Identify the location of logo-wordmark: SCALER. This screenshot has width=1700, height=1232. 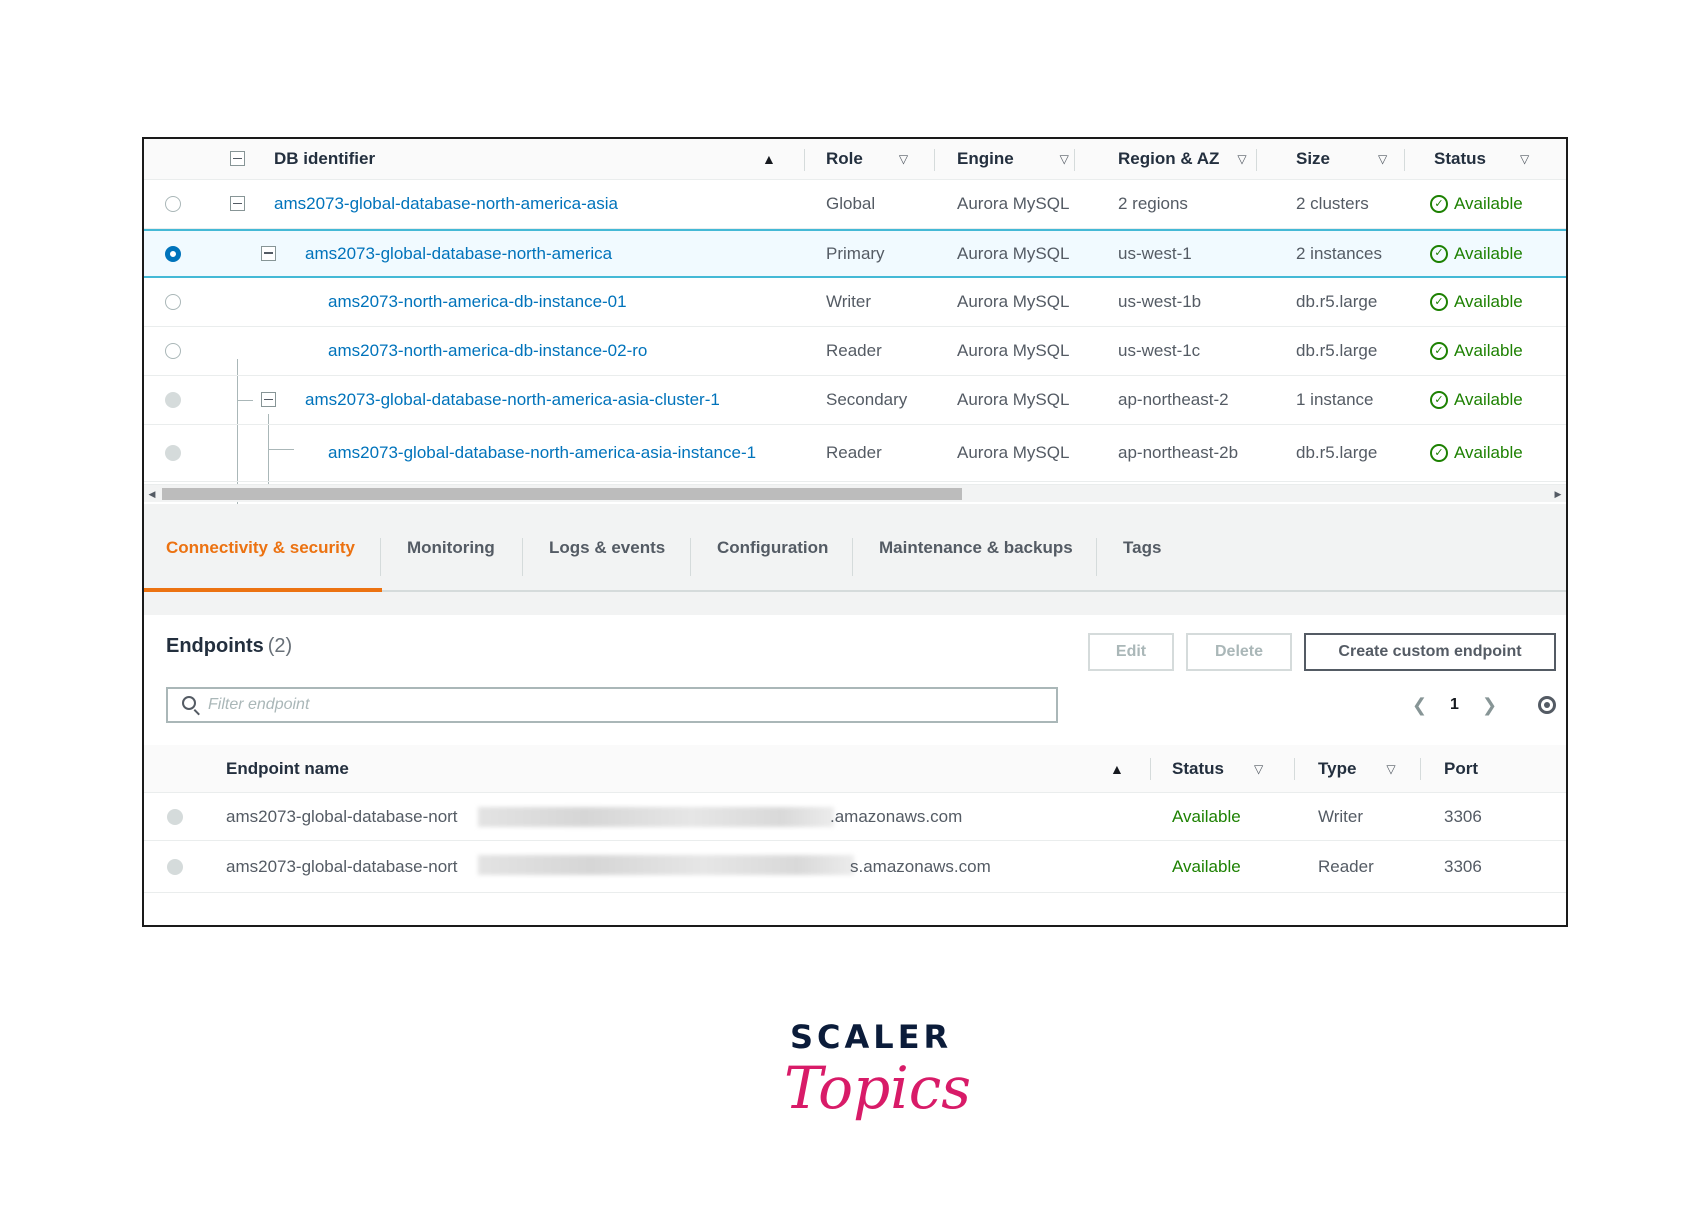
(871, 1037).